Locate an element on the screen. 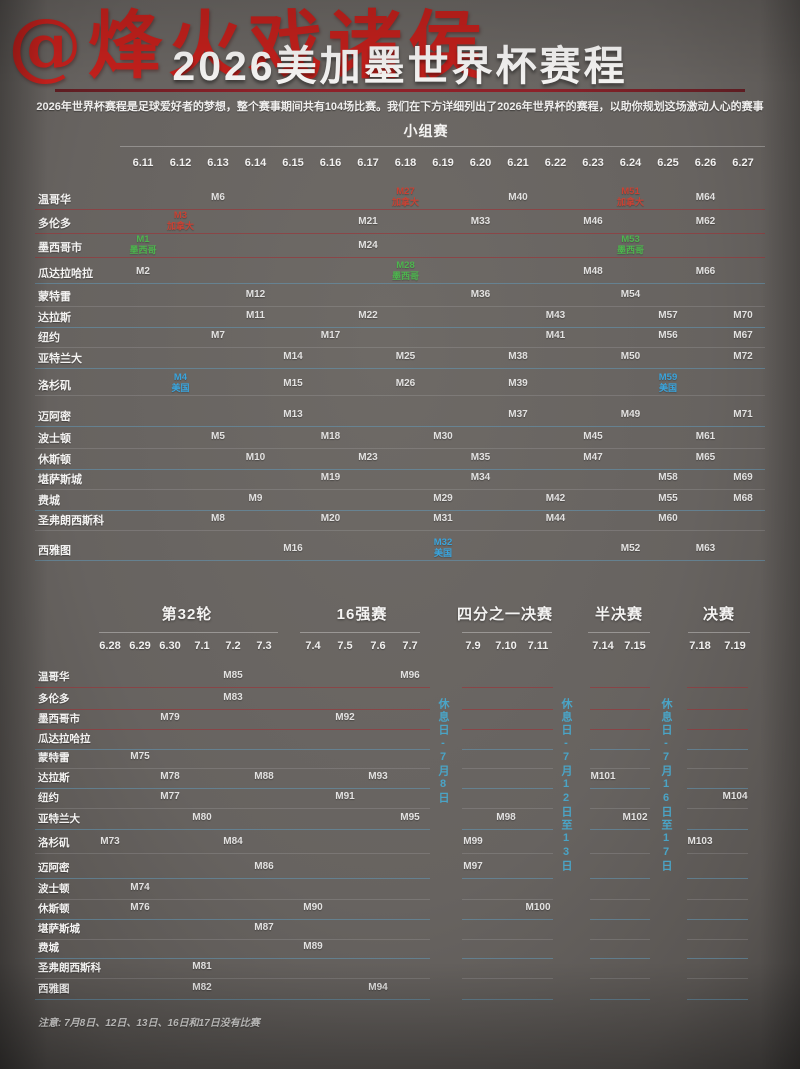 This screenshot has height=1069, width=800. city-label: 达拉斯 is located at coordinates (54, 318).